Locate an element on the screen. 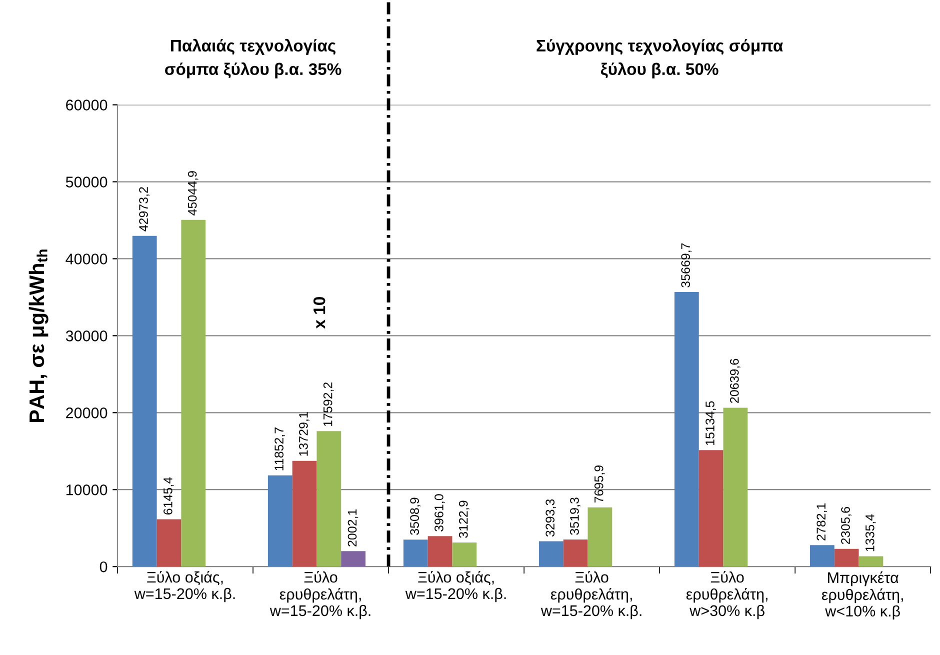 The height and width of the screenshot is (655, 940). x-tick-label: Μπριγκέτα ερυθρελάτη, w<10% κ.β is located at coordinates (862, 595).